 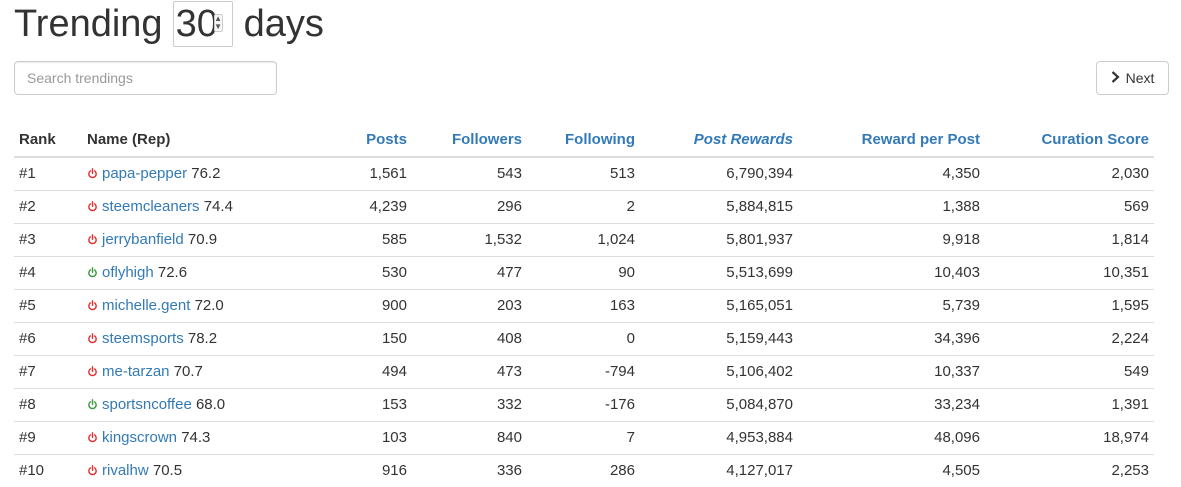 What do you see at coordinates (469, 140) in the screenshot?
I see `column-header-followers: Followers` at bounding box center [469, 140].